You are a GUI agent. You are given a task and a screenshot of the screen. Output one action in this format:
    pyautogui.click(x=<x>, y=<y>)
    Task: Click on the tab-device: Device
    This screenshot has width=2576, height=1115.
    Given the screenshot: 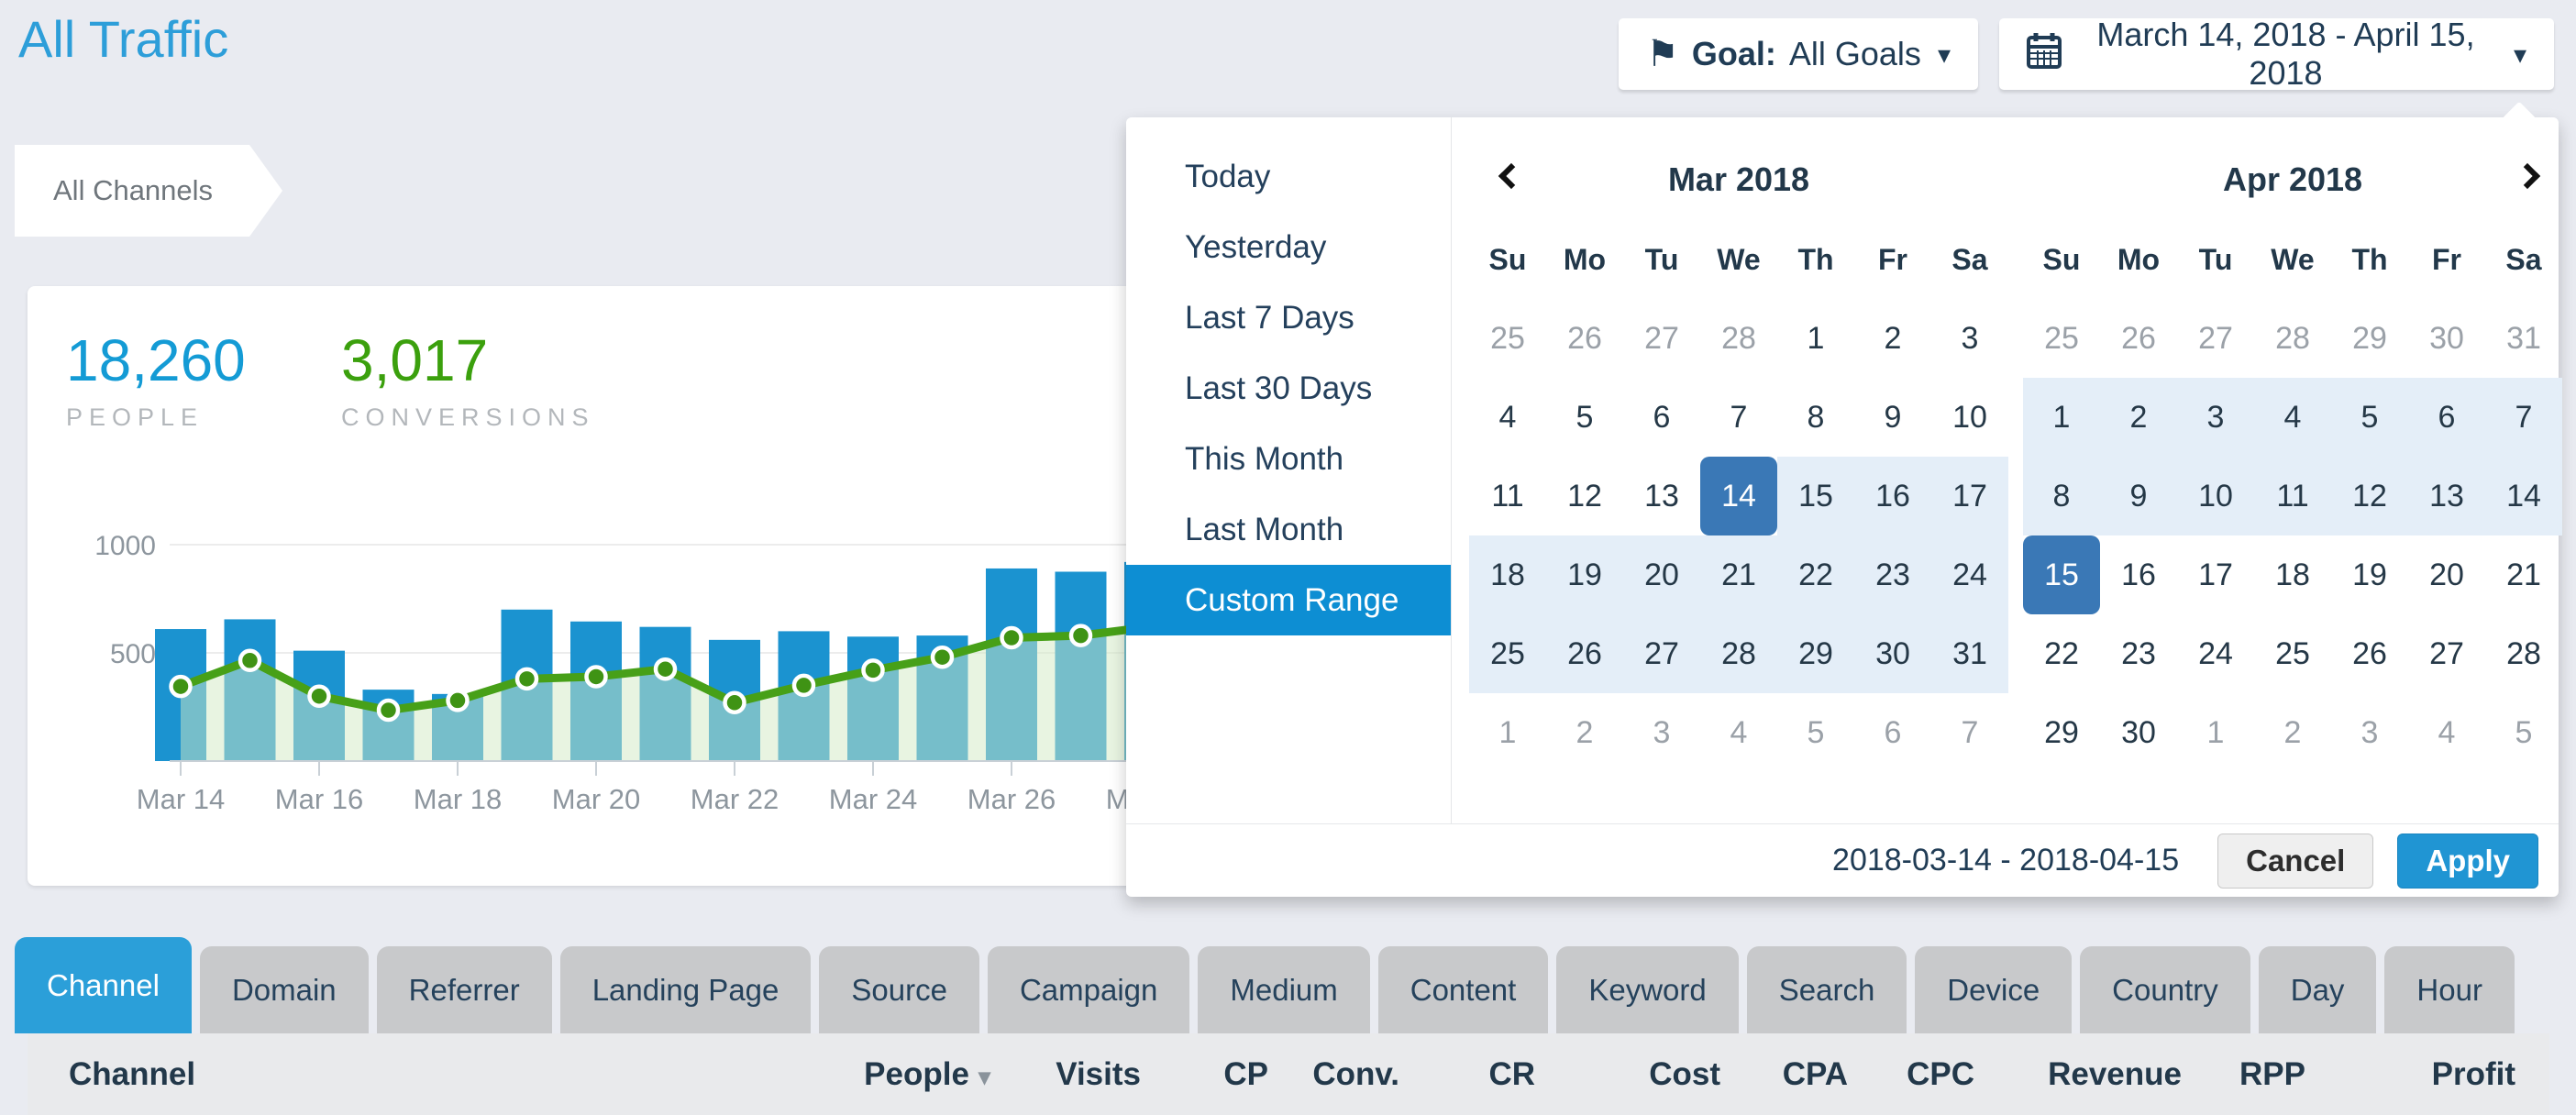 What is the action you would take?
    pyautogui.click(x=1994, y=989)
    